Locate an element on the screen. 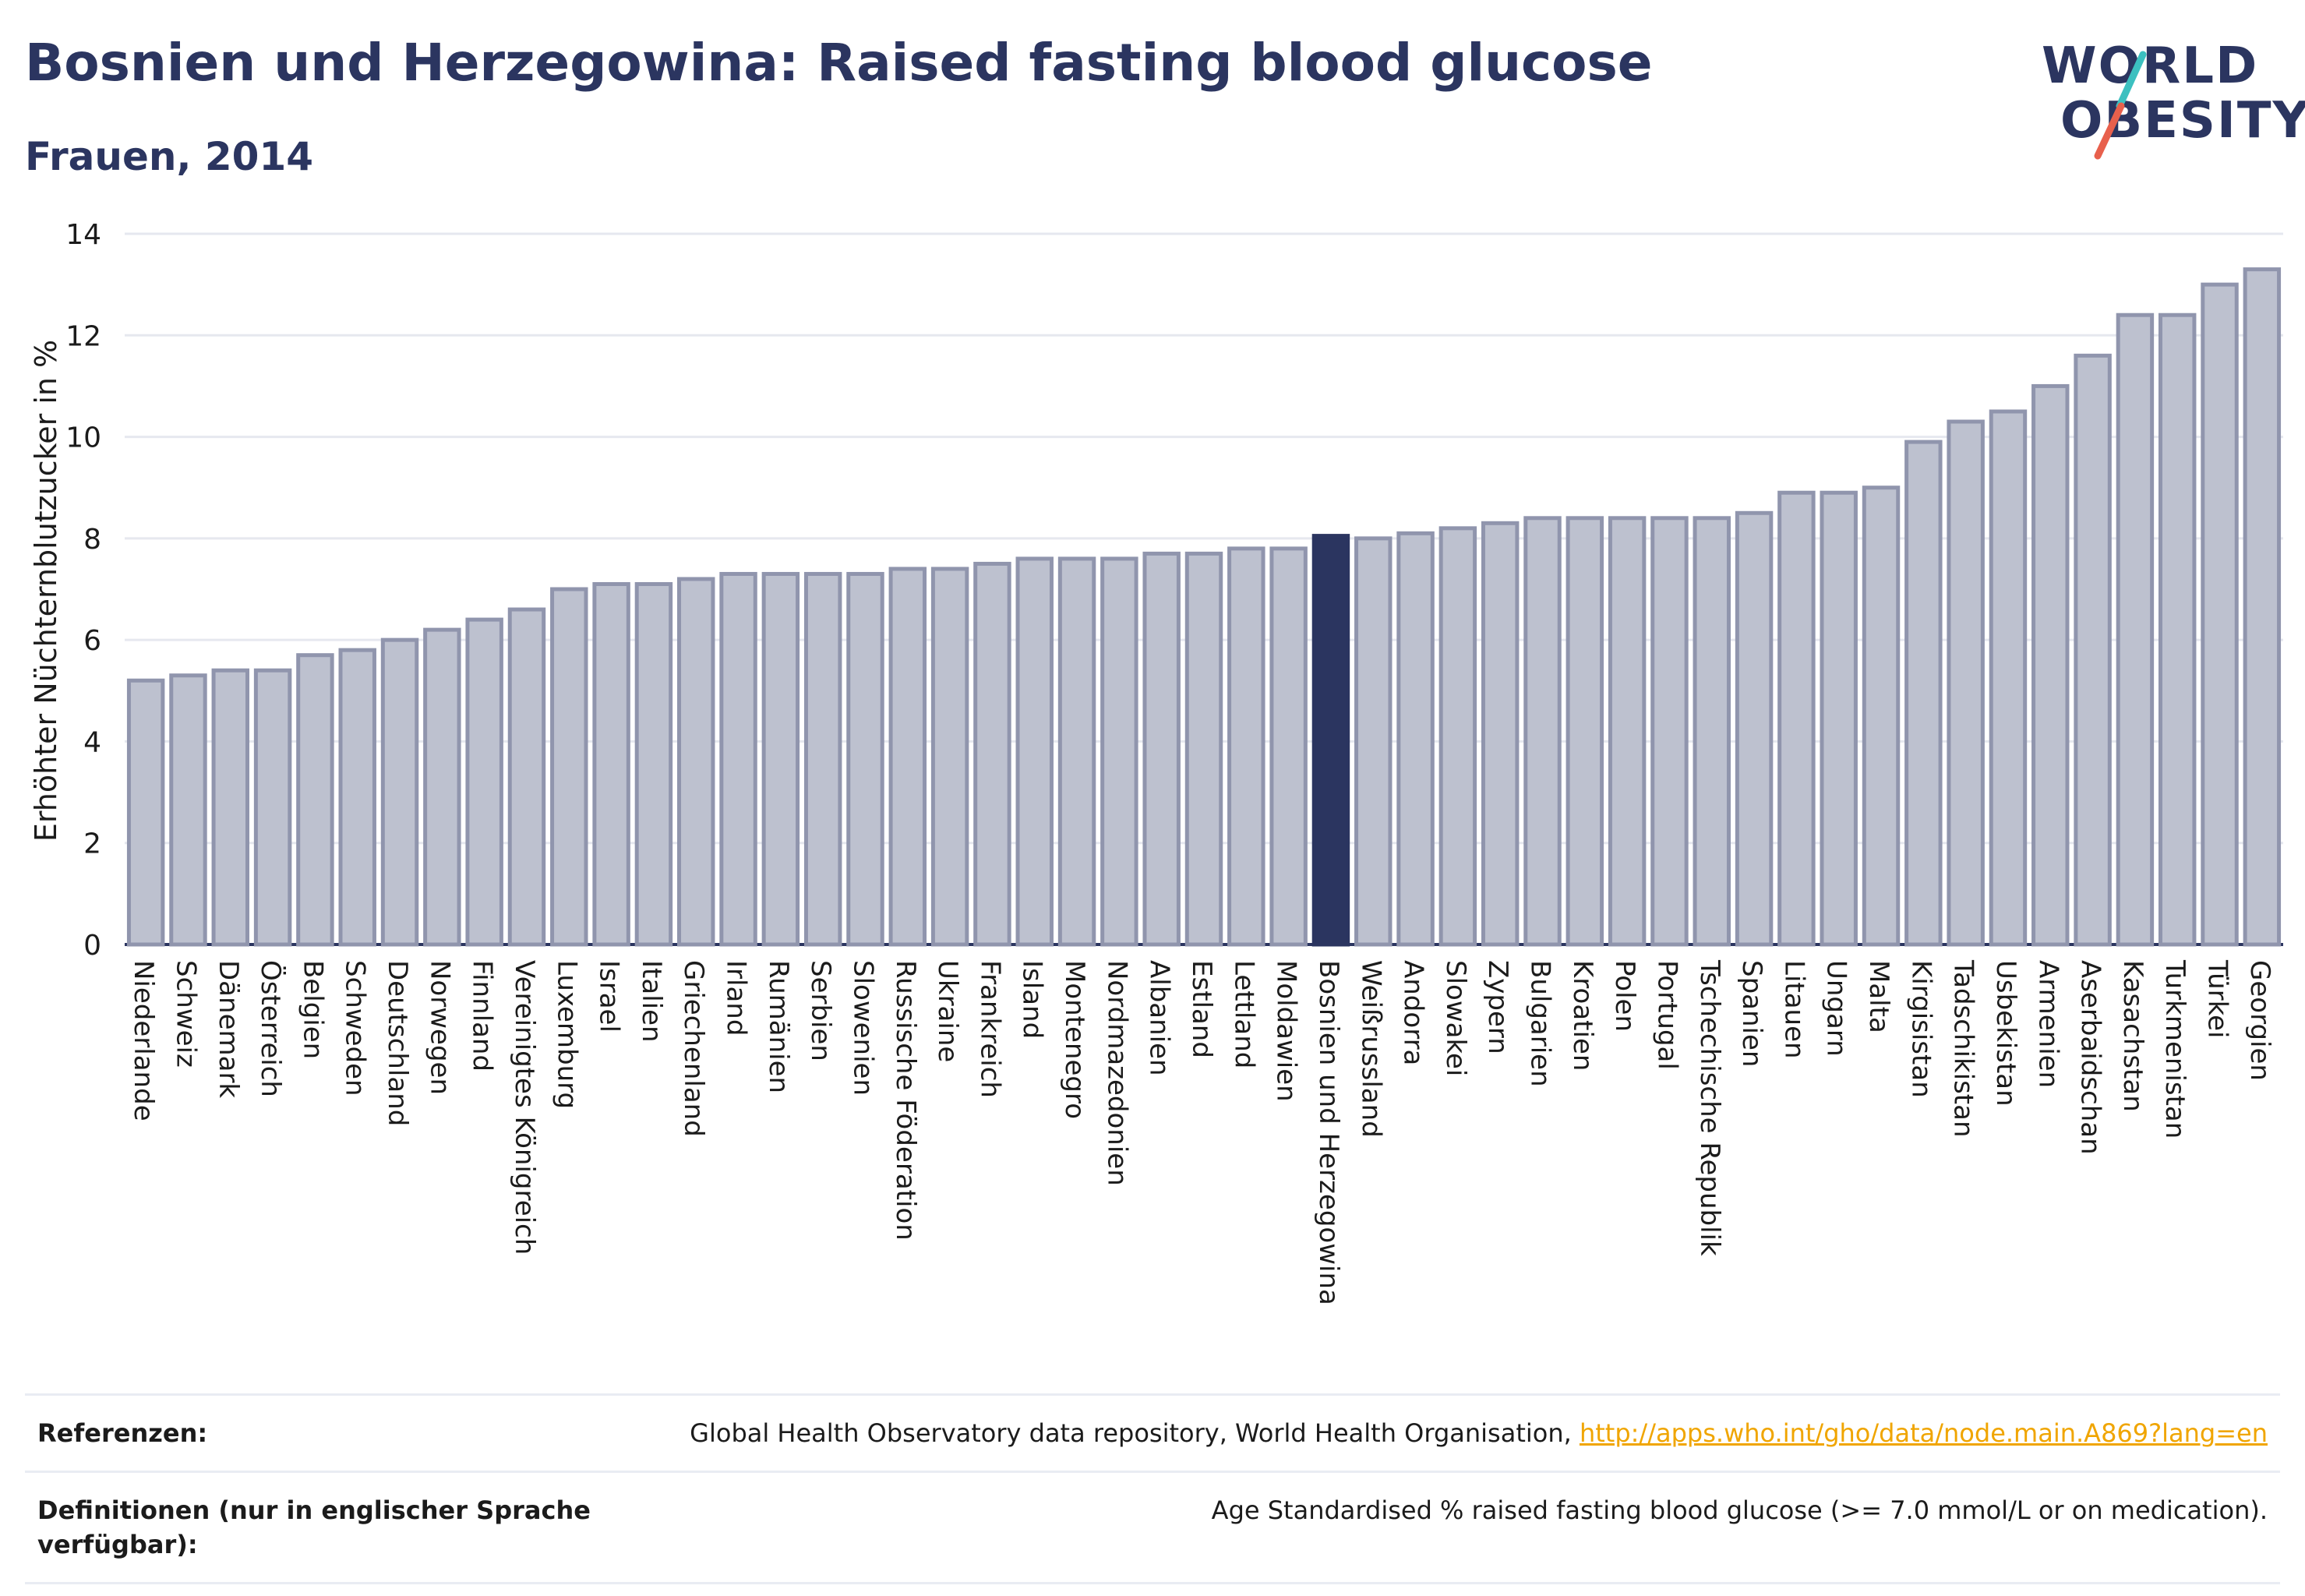  x-tick-label: Island is located at coordinates (1032, 999).